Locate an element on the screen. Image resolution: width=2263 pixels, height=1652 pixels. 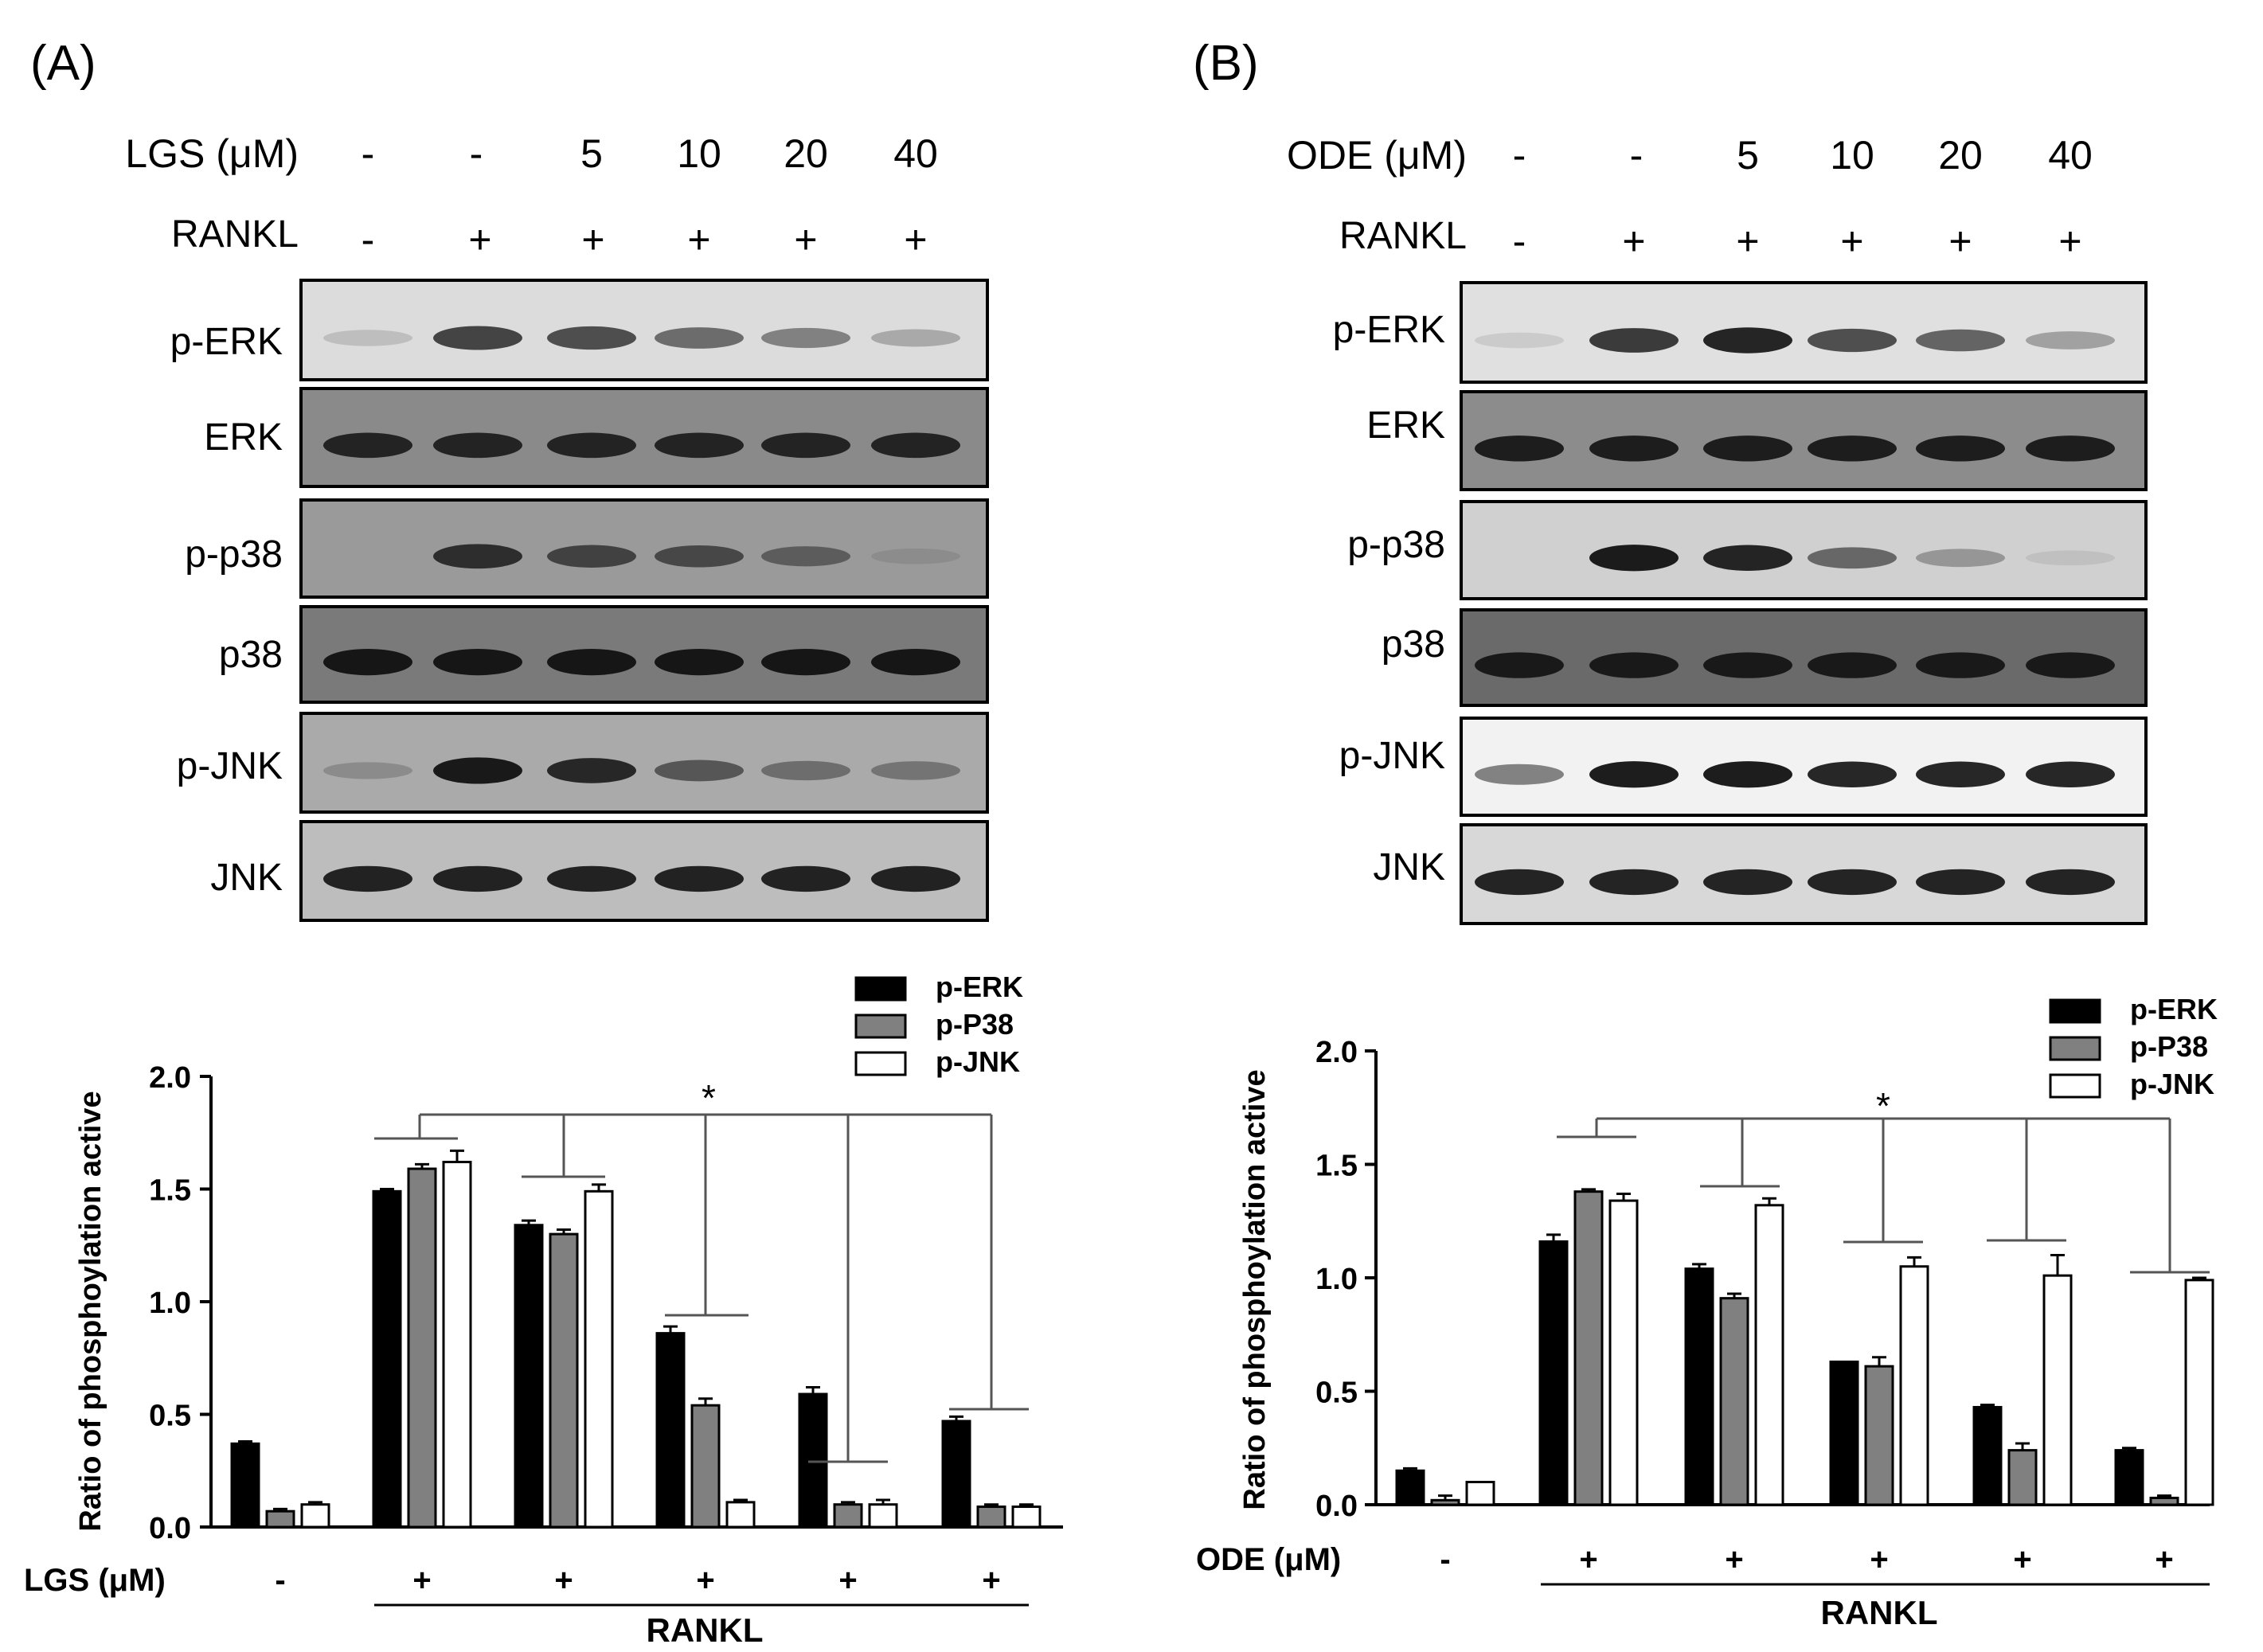
panel-b-lane-1-rankl: - is located at coordinates (1519, 241).